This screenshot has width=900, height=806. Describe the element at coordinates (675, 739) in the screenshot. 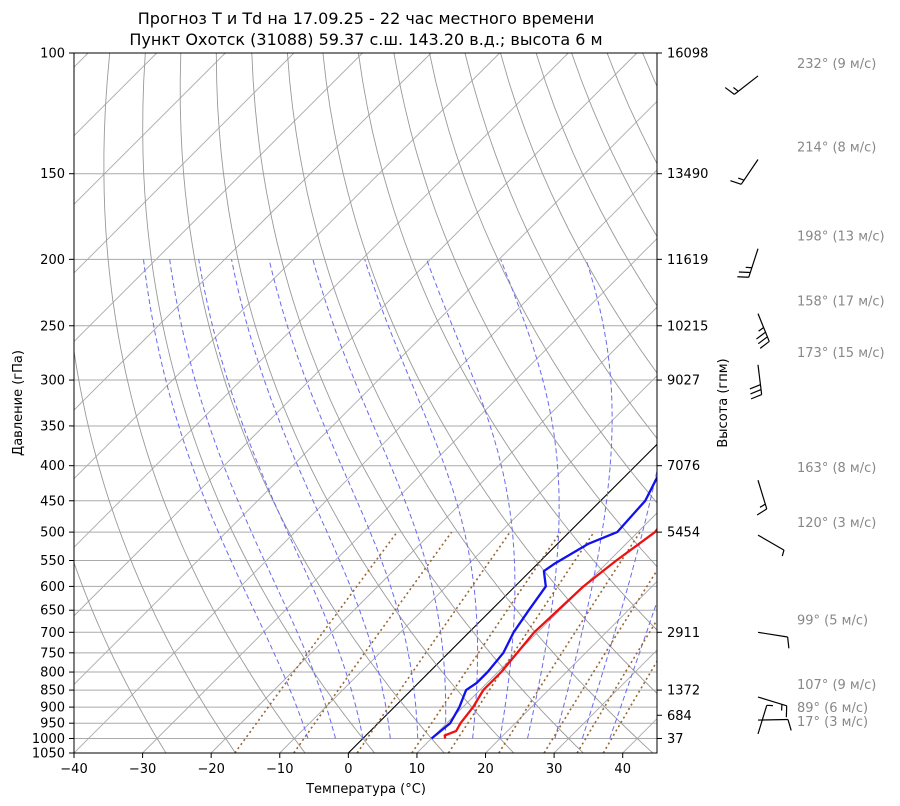

I see `height-tick-label: 37` at that location.